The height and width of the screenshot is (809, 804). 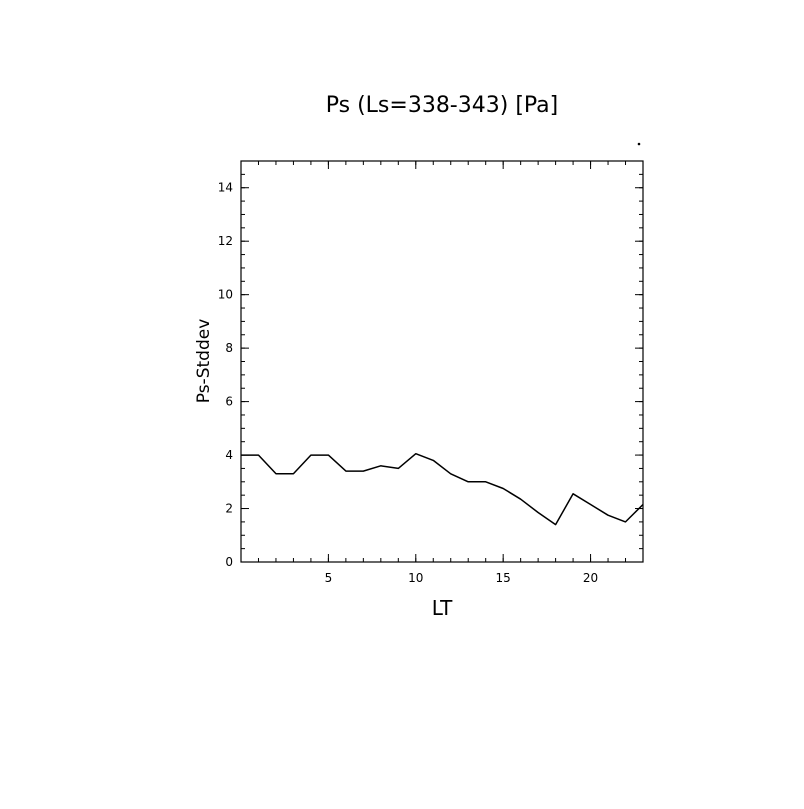 I want to click on y-tick-label: 2, so click(x=229, y=509).